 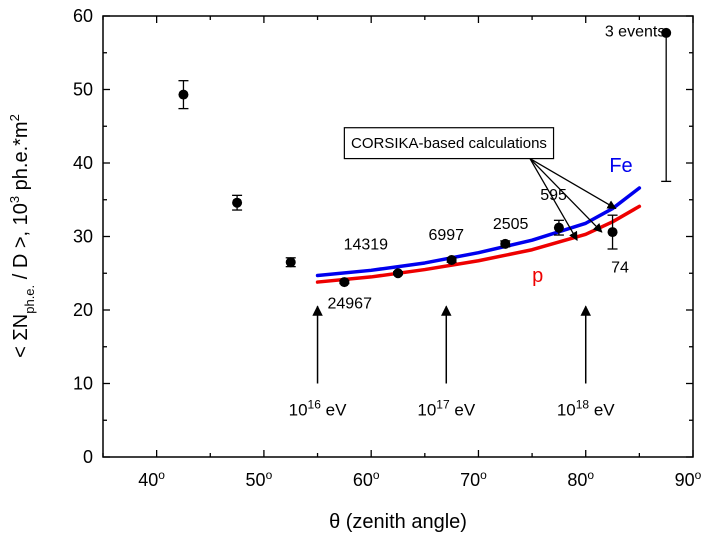 What do you see at coordinates (318, 409) in the screenshot?
I see `energy-label: 1016 eV` at bounding box center [318, 409].